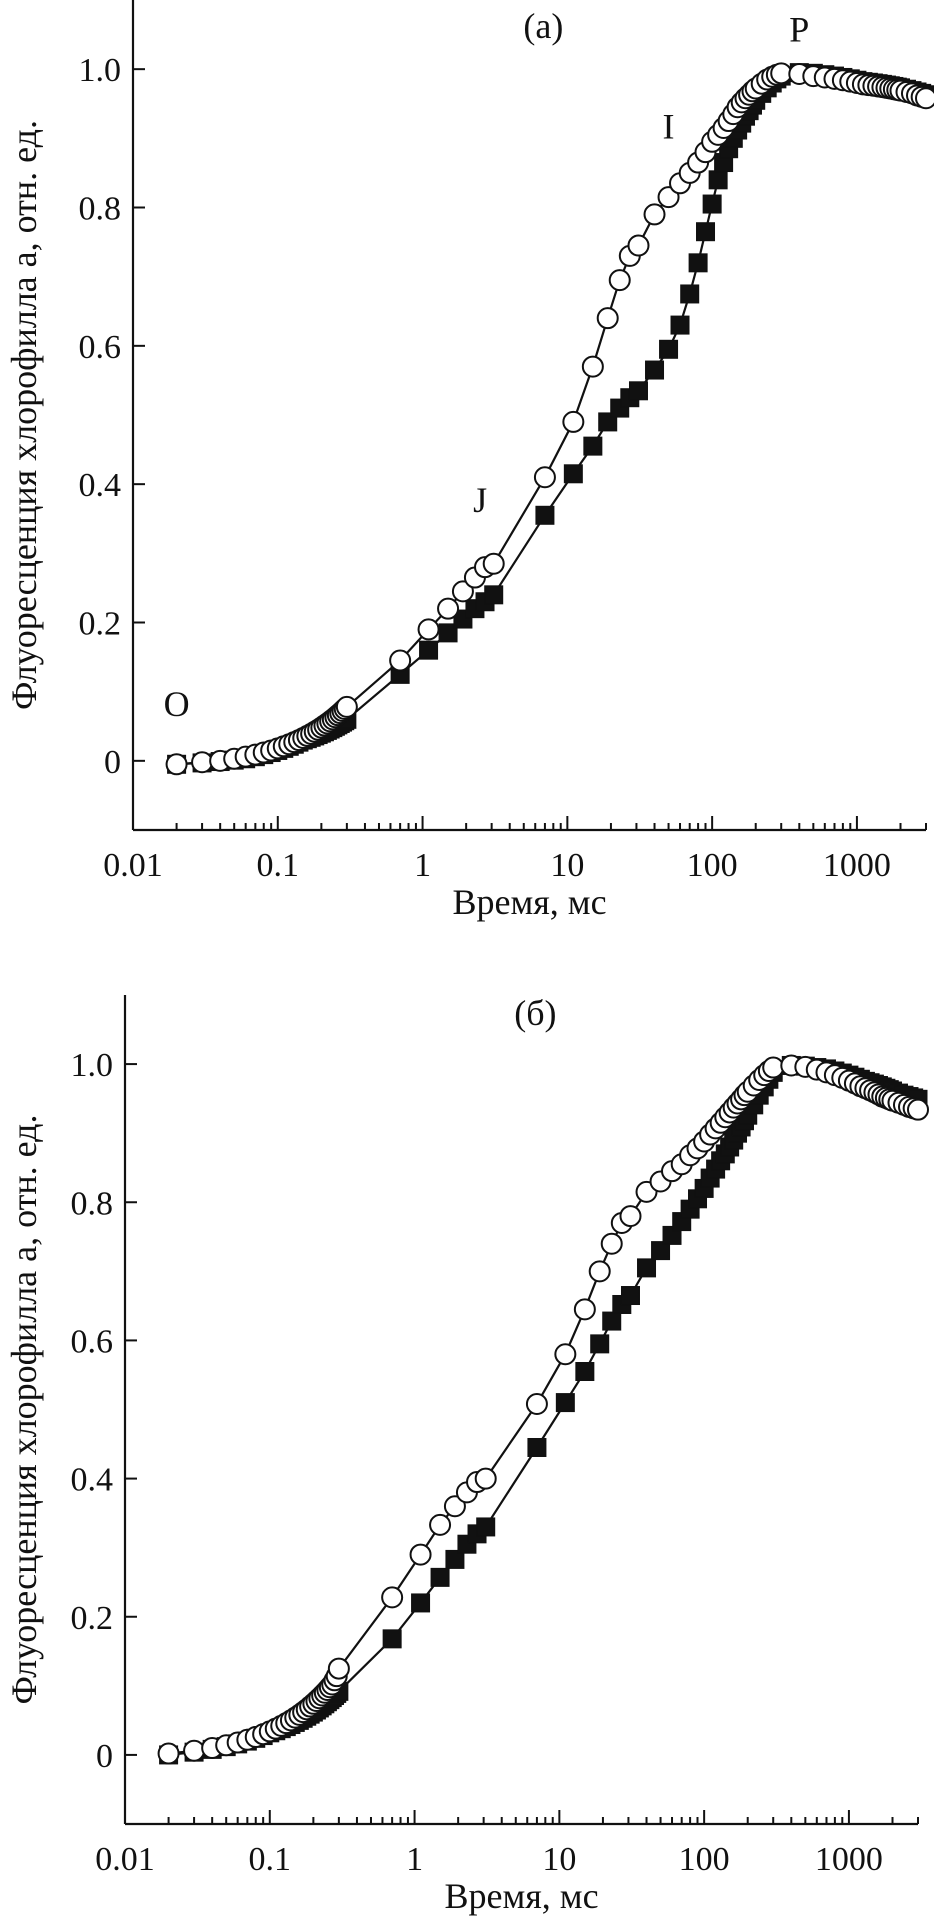 The width and height of the screenshot is (934, 1924). I want to click on panel-label: (a), so click(543, 26).